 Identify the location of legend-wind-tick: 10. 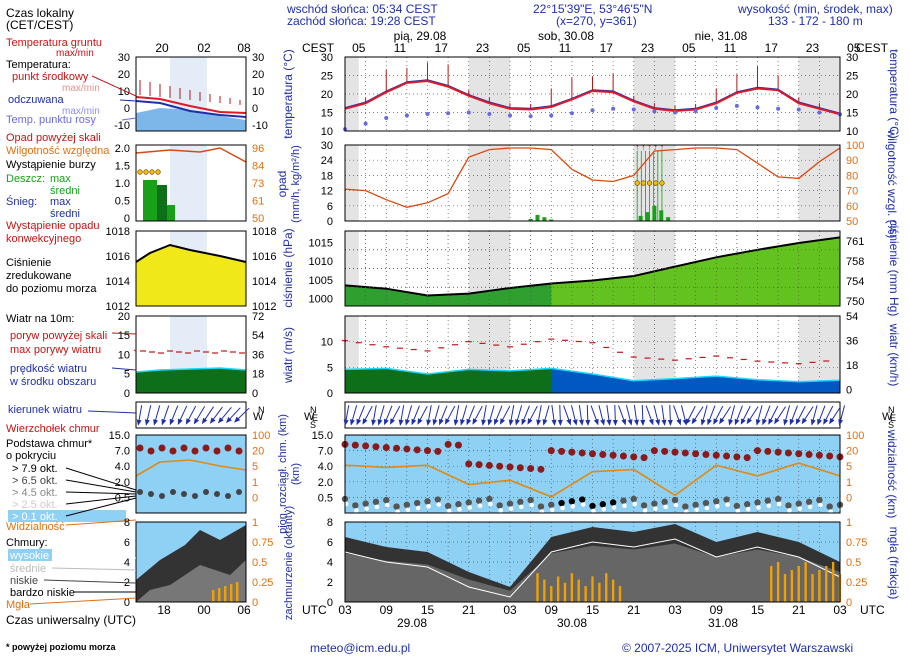
(124, 355).